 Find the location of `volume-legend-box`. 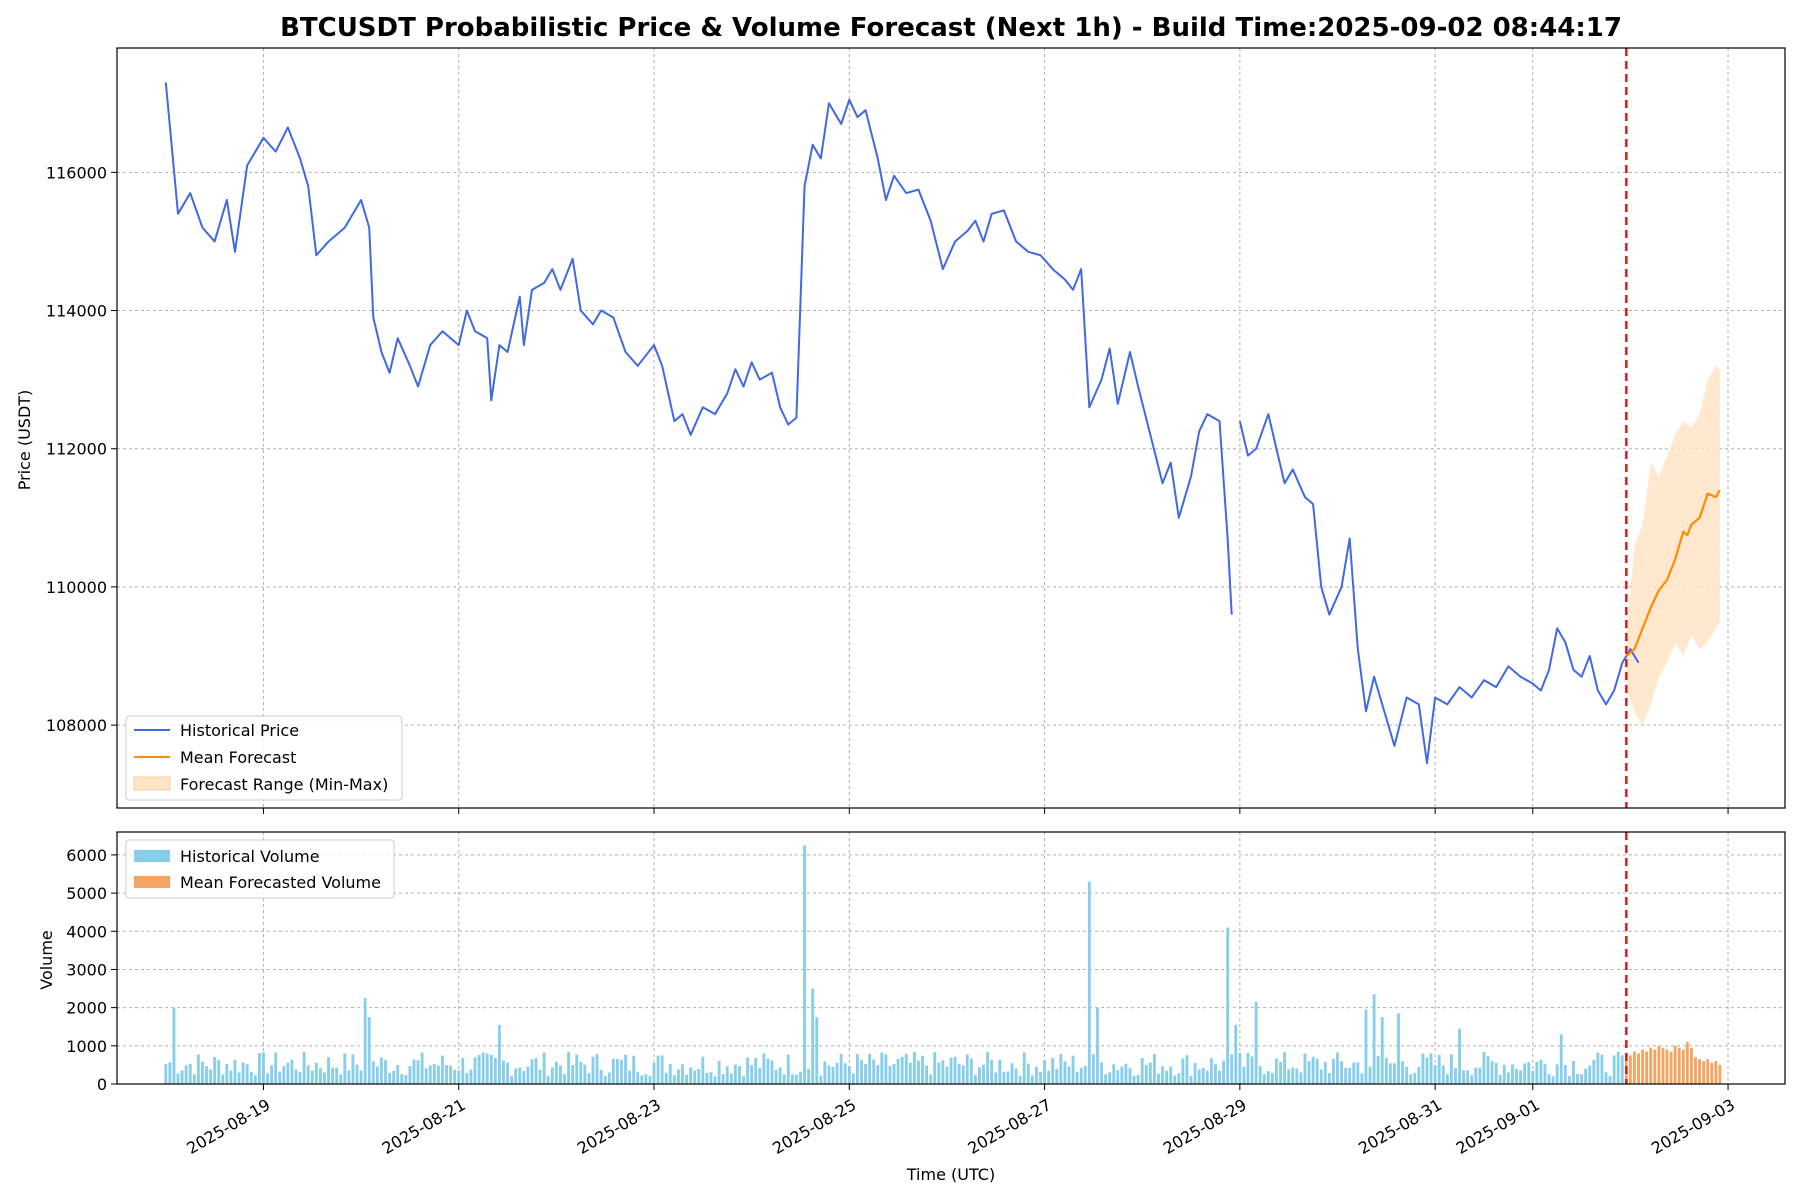

volume-legend-box is located at coordinates (260, 869).